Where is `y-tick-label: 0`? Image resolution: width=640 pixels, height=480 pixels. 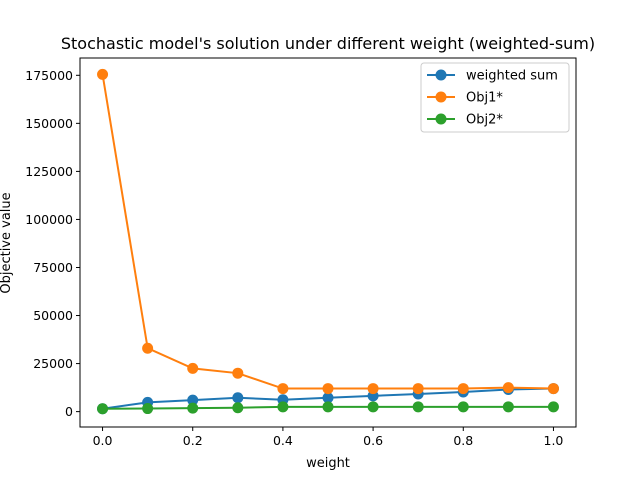 y-tick-label: 0 is located at coordinates (69, 411).